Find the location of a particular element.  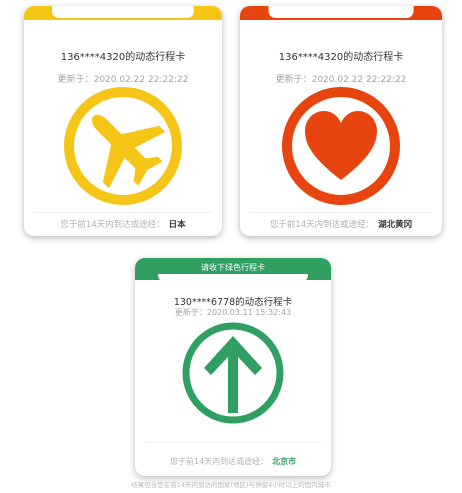

arrow-up-icon is located at coordinates (233, 373).